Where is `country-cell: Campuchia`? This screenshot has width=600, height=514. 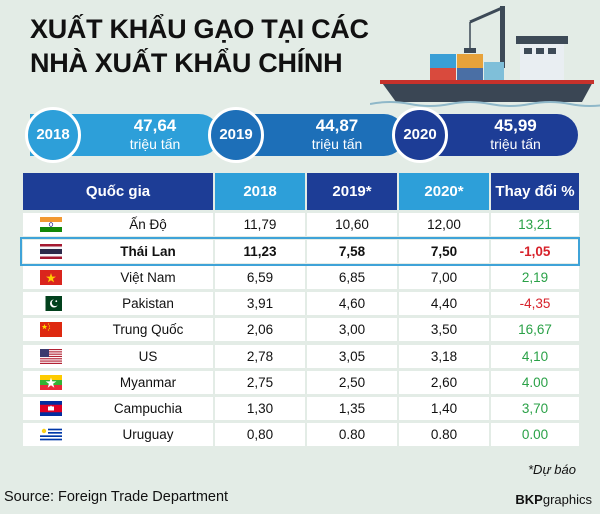 country-cell: Campuchia is located at coordinates (118, 409).